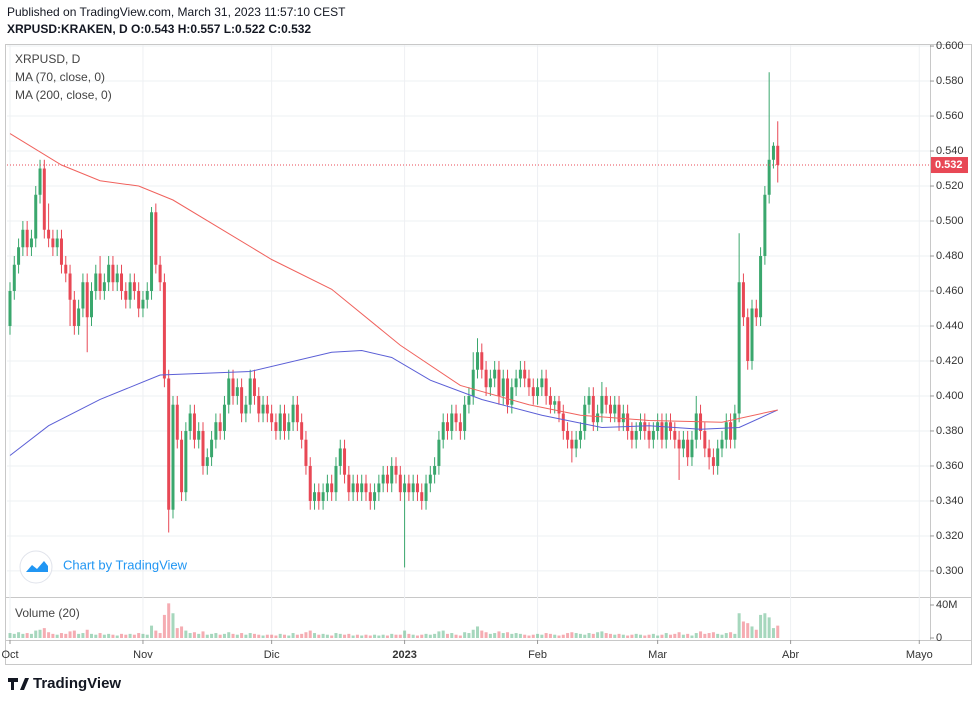 The height and width of the screenshot is (702, 978). What do you see at coordinates (950, 221) in the screenshot?
I see `y-tick-label: 0.500` at bounding box center [950, 221].